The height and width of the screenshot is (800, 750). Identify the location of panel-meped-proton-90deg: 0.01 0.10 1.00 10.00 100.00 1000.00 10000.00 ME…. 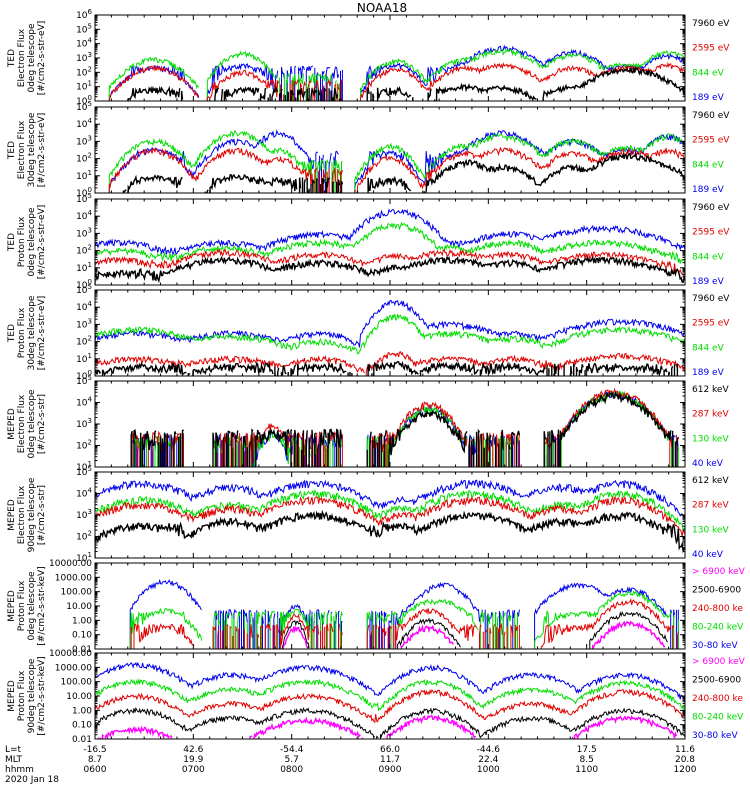
(376, 697).